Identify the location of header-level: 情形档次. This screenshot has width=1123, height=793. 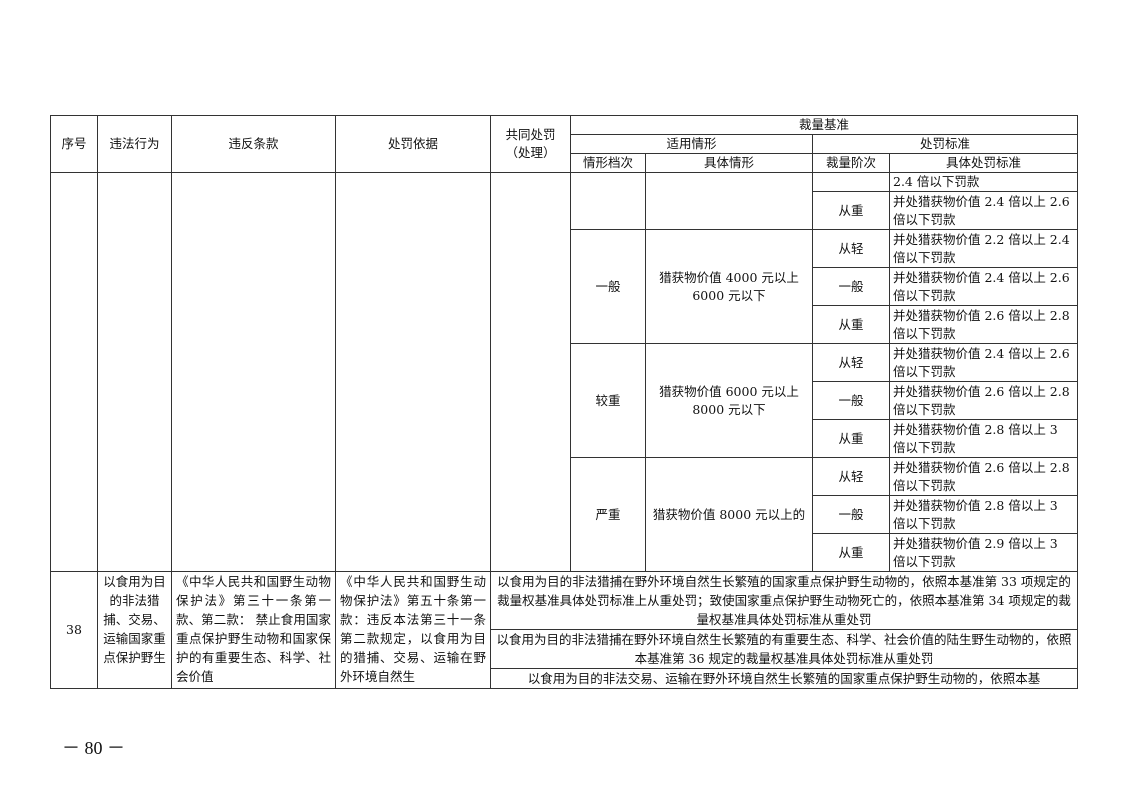
(608, 163).